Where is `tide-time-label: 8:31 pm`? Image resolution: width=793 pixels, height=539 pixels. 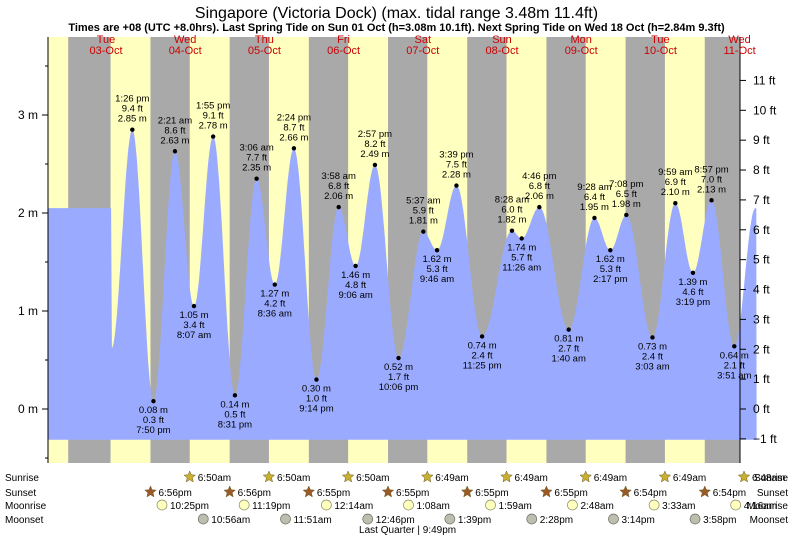 tide-time-label: 8:31 pm is located at coordinates (235, 424).